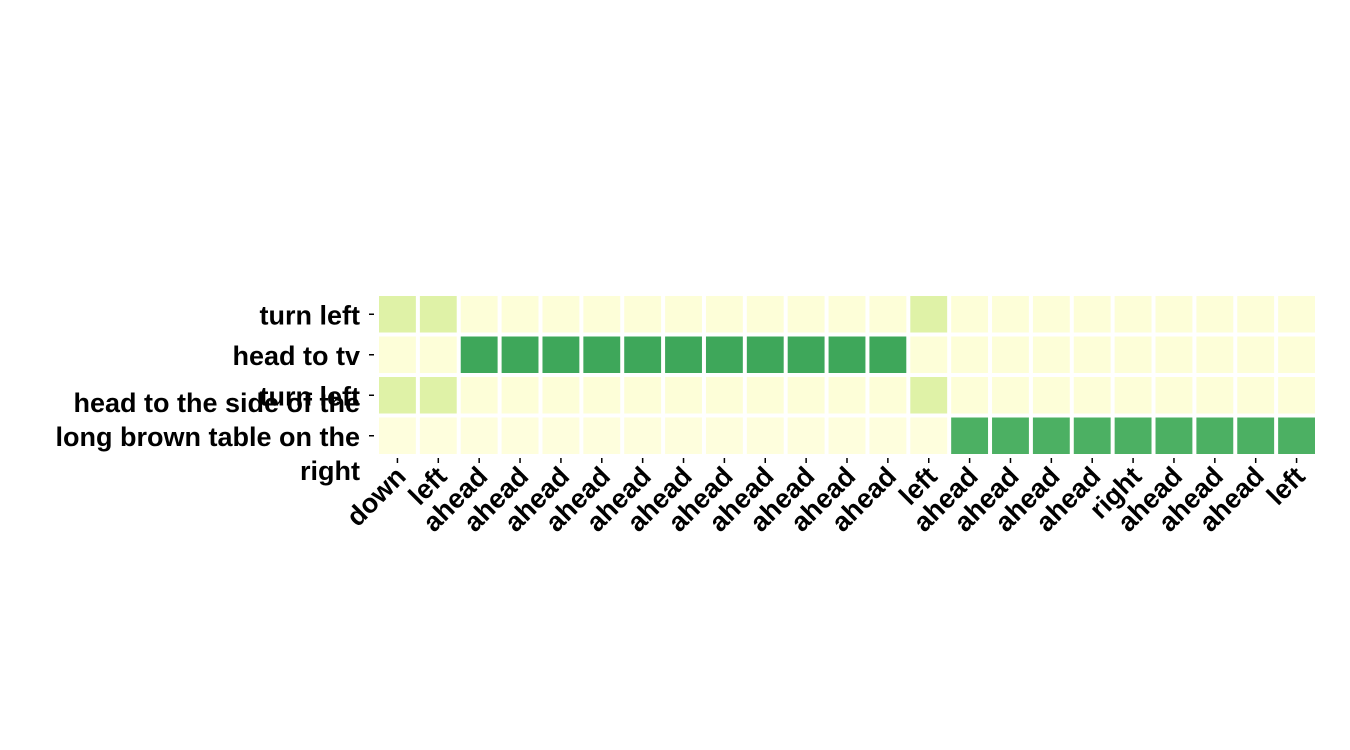 Image resolution: width=1350 pixels, height=750 pixels. Describe the element at coordinates (1256, 395) in the screenshot. I see `heatmap-cell-r2-c21` at that location.